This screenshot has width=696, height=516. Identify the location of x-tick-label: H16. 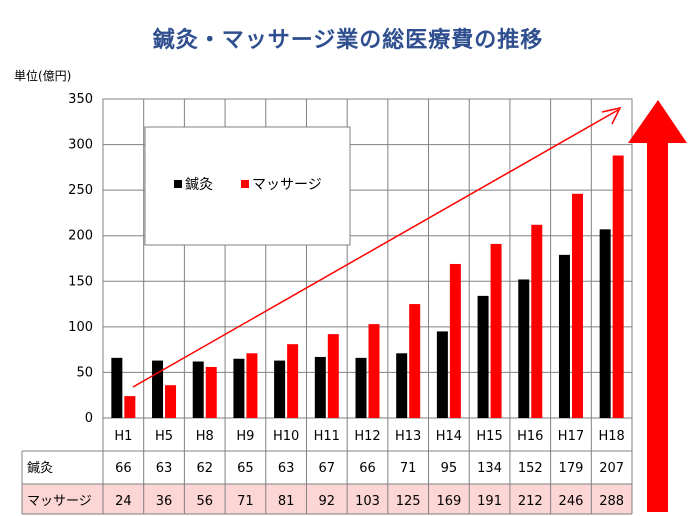
(530, 436).